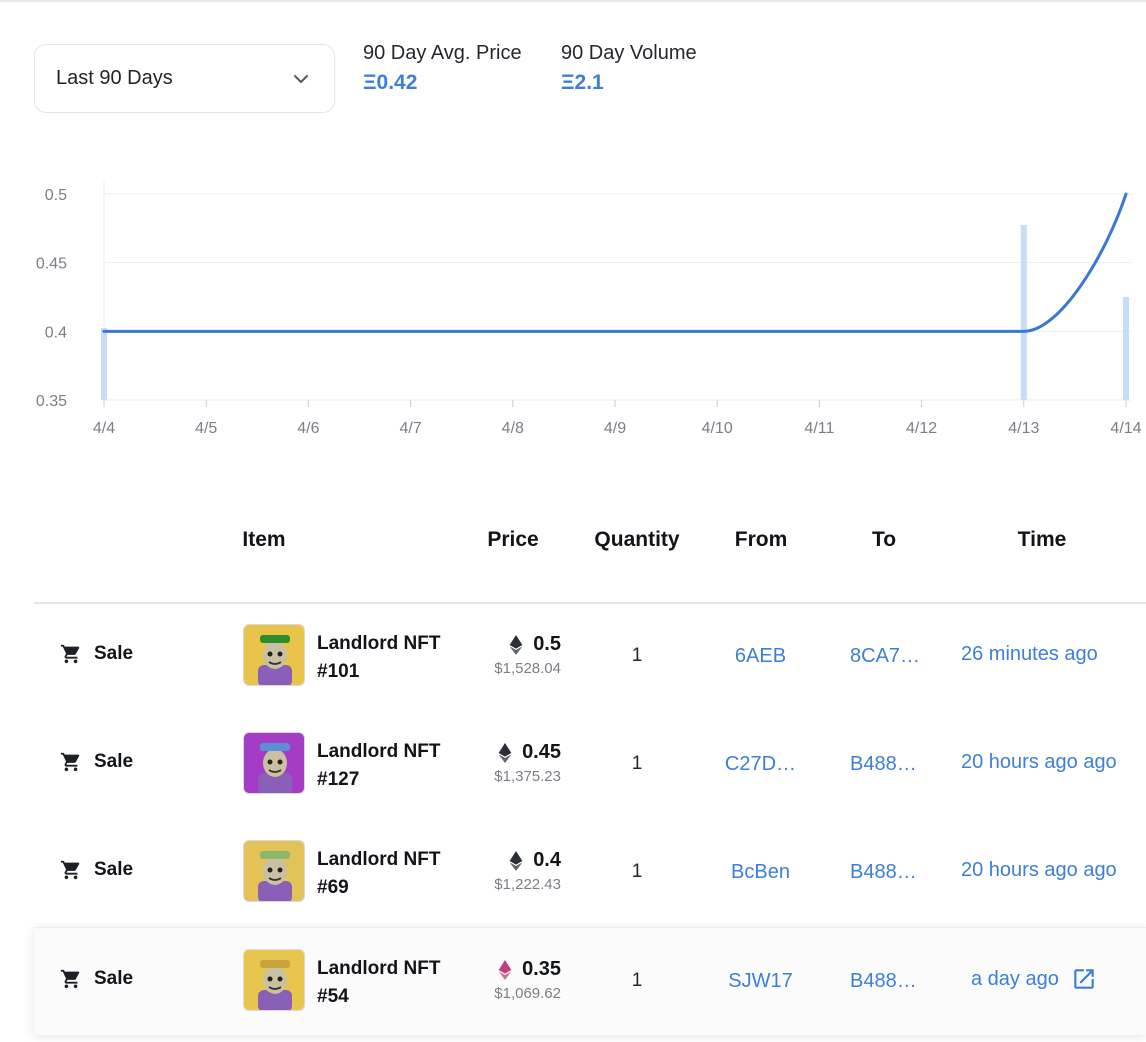 The image size is (1146, 1042). Describe the element at coordinates (104, 428) in the screenshot. I see `x-tick-label: 4/4` at that location.